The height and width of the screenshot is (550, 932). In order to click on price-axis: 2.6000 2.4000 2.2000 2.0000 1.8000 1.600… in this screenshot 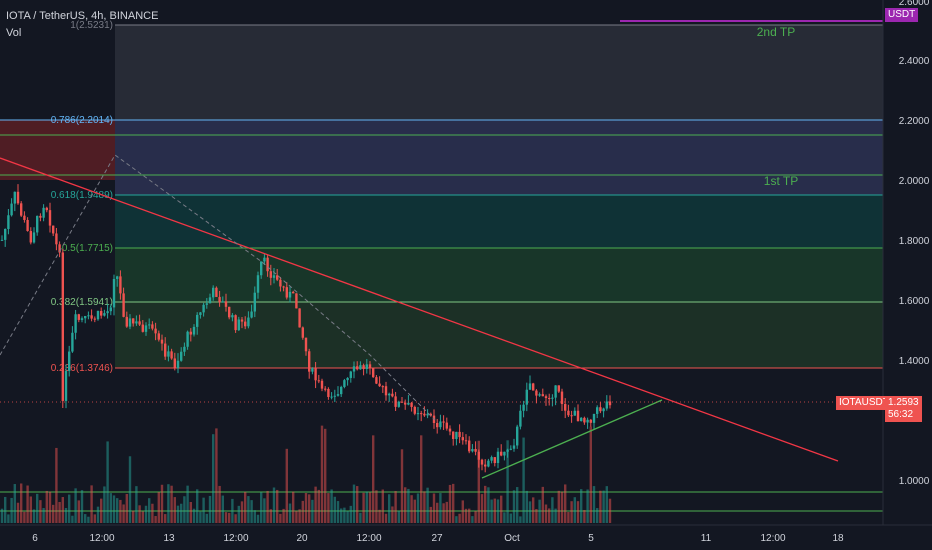, I will do `click(906, 262)`.